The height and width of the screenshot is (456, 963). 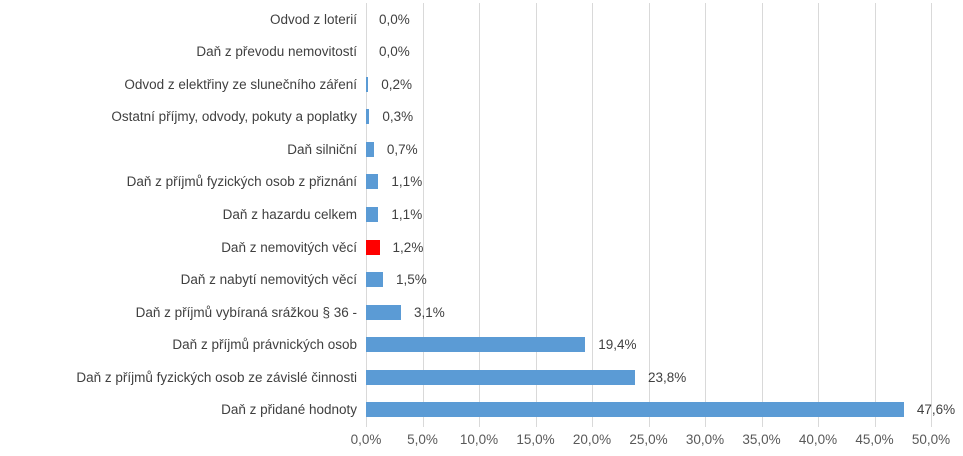 I want to click on category-label: Daň z příjmů vybíraná srážkou § 36 -, so click(x=246, y=312).